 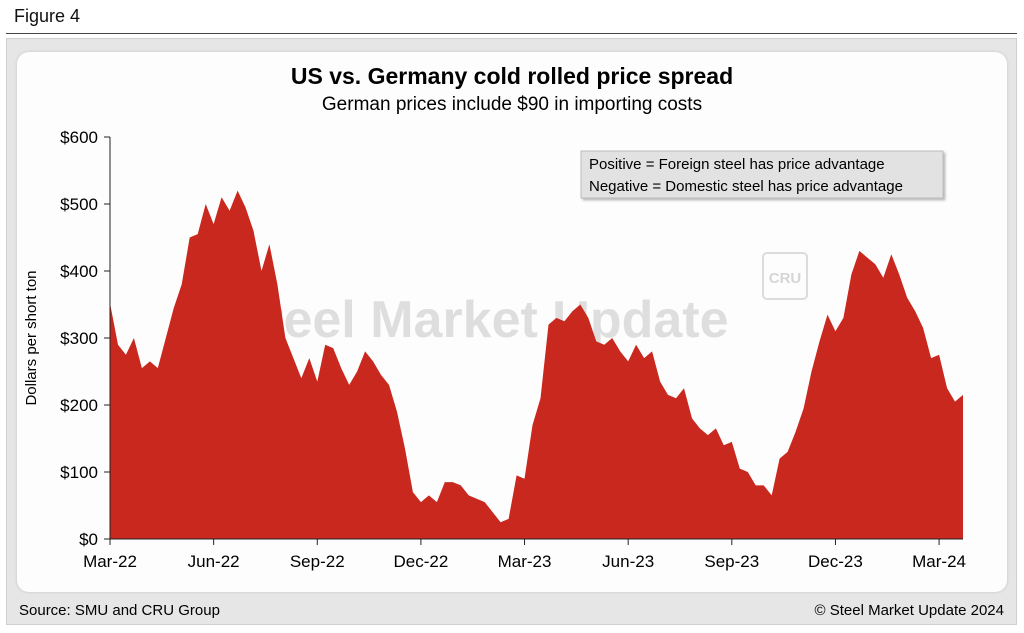 What do you see at coordinates (628, 561) in the screenshot?
I see `x-tick-label: Jun-23` at bounding box center [628, 561].